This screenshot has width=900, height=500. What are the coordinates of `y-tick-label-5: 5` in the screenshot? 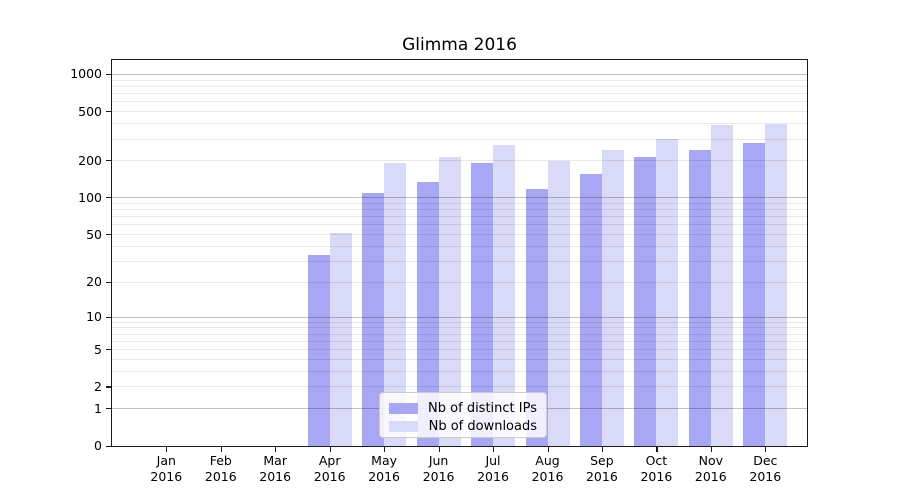 It's located at (98, 349).